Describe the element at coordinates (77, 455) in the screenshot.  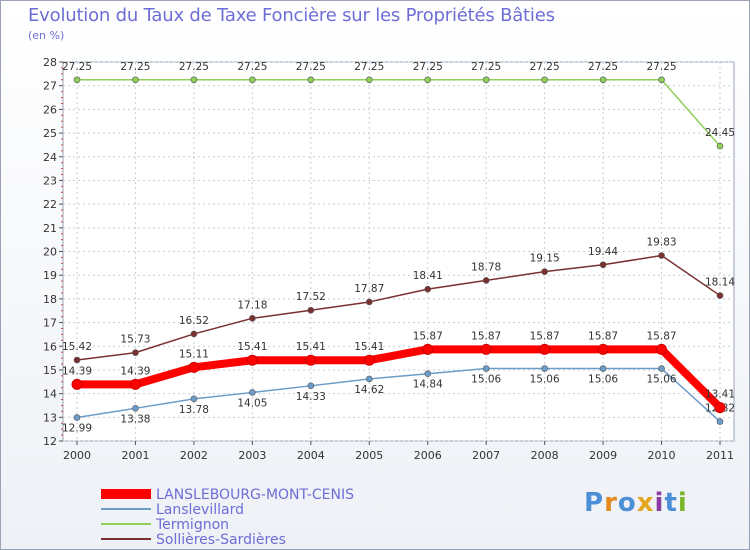
I see `x-tick-label: 2000` at that location.